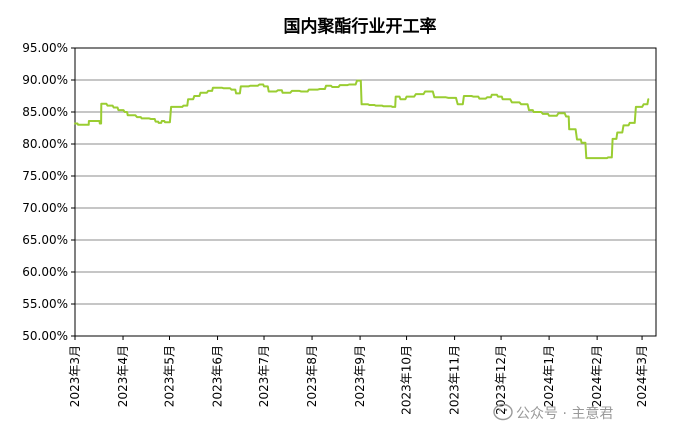 The image size is (676, 441). Describe the element at coordinates (45, 176) in the screenshot. I see `y-tick-label: 75.00%` at that location.